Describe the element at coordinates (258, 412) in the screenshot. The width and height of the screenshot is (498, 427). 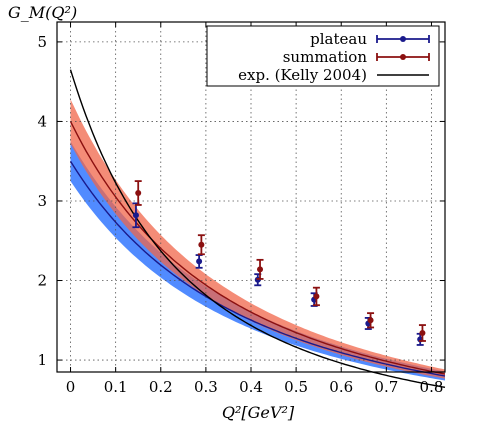
I see `x-axis-label: Q²[GeV²]` at that location.